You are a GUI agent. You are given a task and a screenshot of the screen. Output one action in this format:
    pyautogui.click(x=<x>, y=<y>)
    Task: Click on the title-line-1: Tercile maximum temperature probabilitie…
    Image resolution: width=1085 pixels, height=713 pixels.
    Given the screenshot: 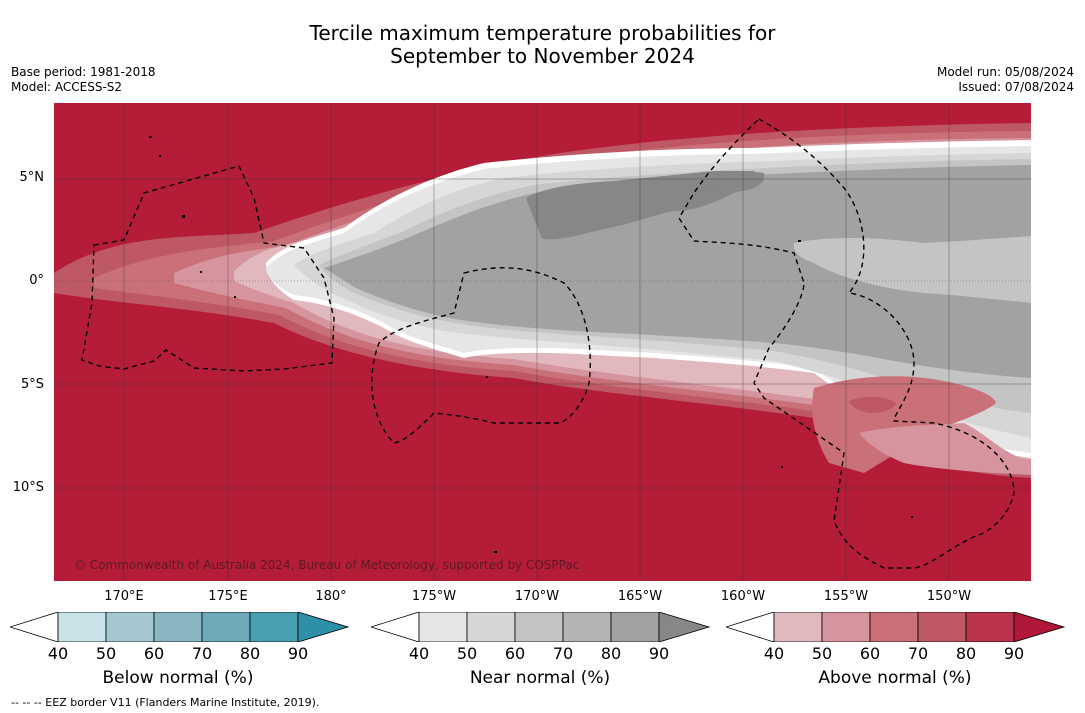 What is the action you would take?
    pyautogui.click(x=542, y=33)
    